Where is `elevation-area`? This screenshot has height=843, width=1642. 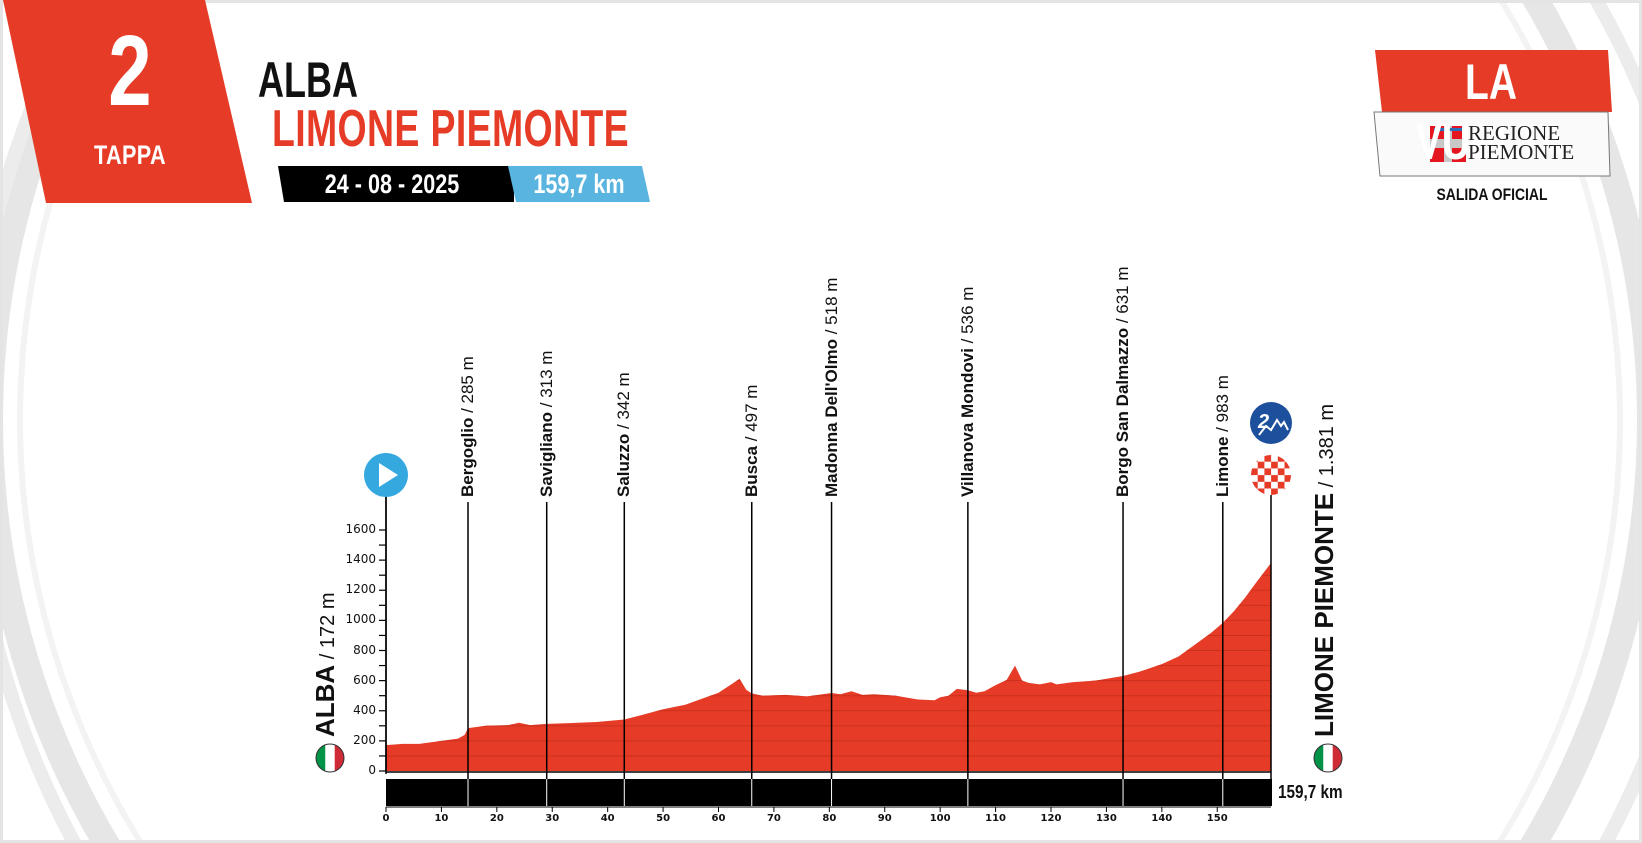
elevation-area is located at coordinates (828, 667).